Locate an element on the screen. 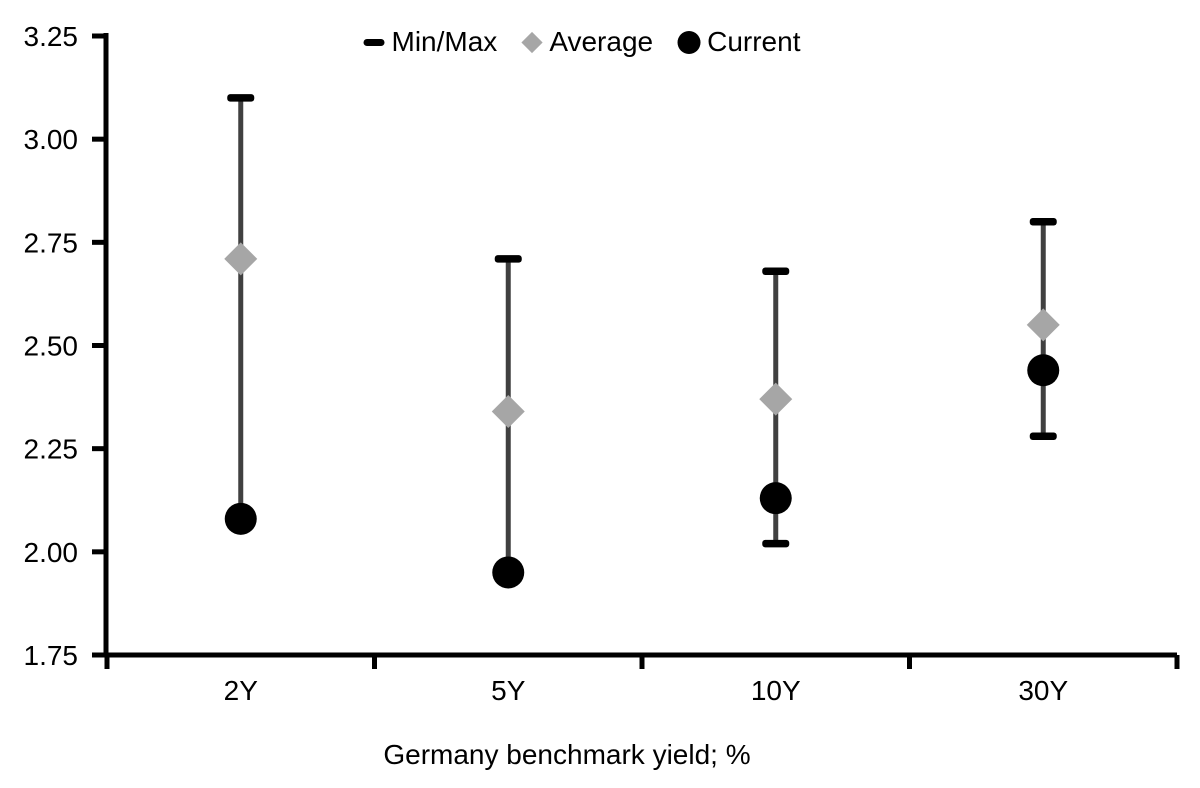 This screenshot has width=1200, height=788. y-tick-label: 3.00 is located at coordinates (51, 139).